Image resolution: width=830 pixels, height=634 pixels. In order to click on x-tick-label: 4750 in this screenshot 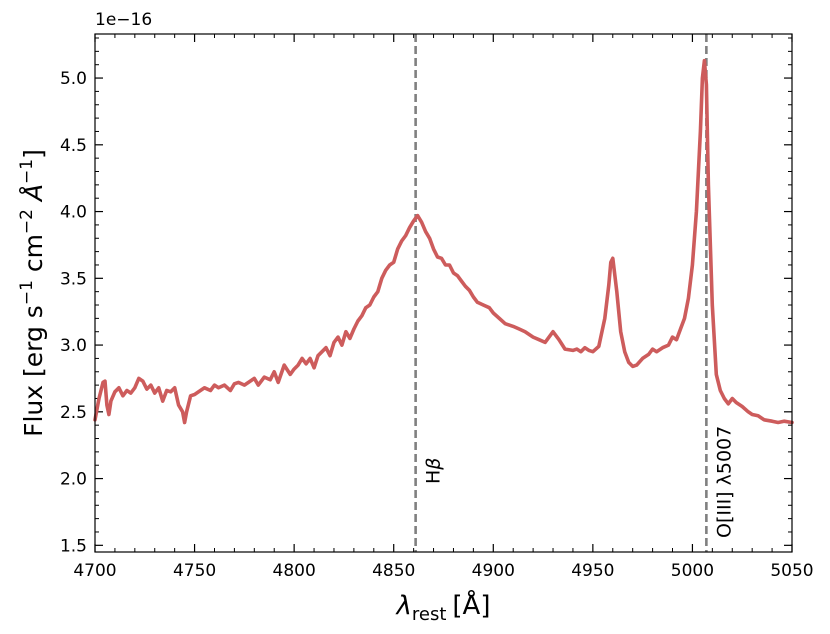, I will do `click(194, 571)`.